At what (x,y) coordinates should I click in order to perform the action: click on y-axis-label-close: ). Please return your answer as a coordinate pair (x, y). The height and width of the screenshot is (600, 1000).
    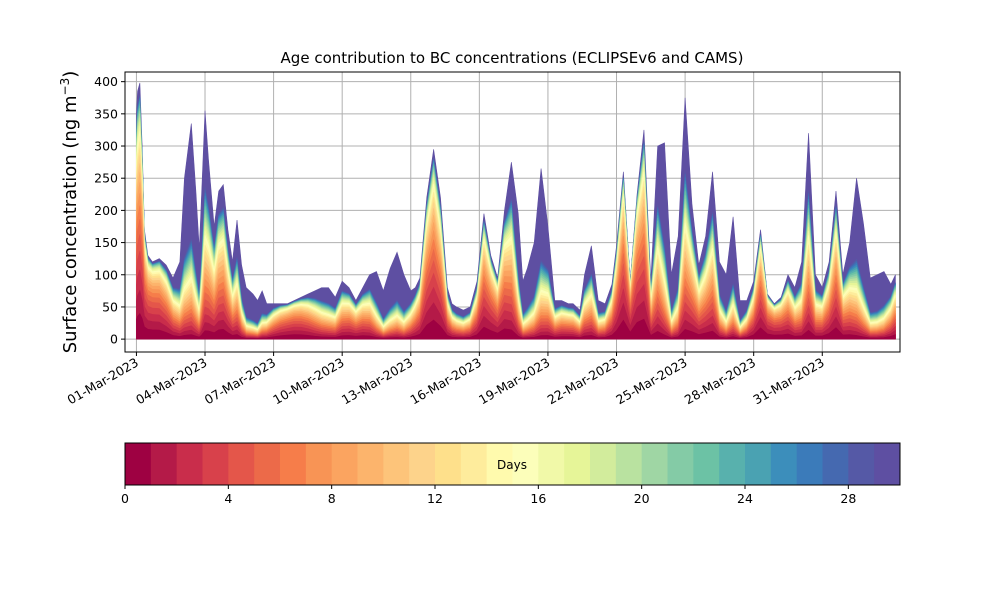
    Looking at the image, I should click on (70, 74).